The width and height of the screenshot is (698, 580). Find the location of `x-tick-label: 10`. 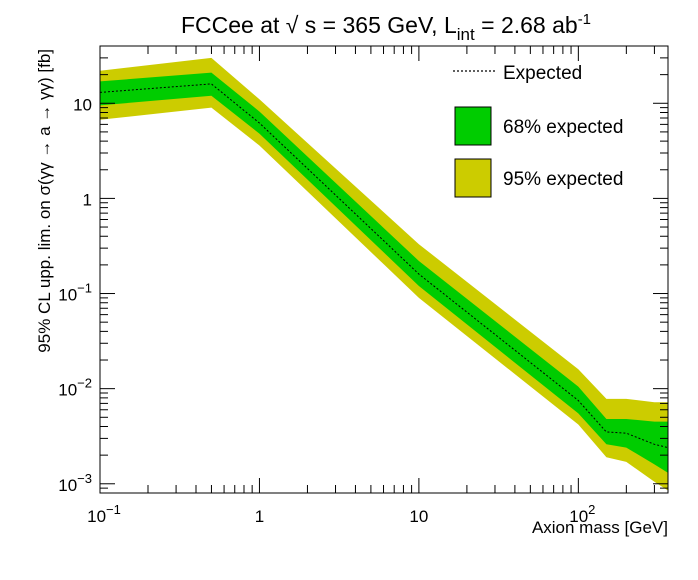

x-tick-label: 10 is located at coordinates (418, 516).